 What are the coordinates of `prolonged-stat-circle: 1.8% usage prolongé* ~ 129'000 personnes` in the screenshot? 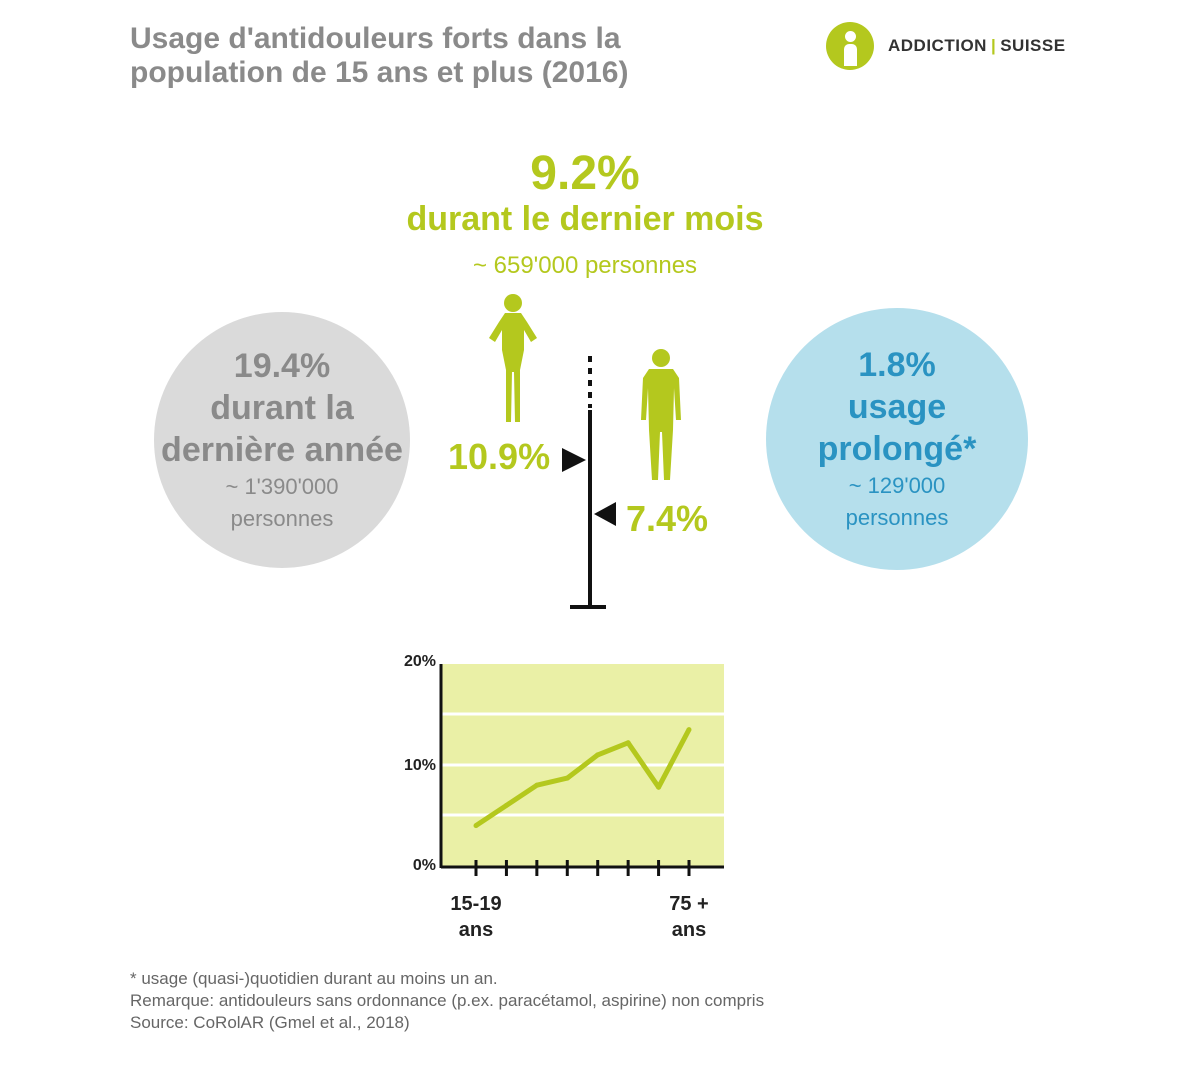 It's located at (897, 439).